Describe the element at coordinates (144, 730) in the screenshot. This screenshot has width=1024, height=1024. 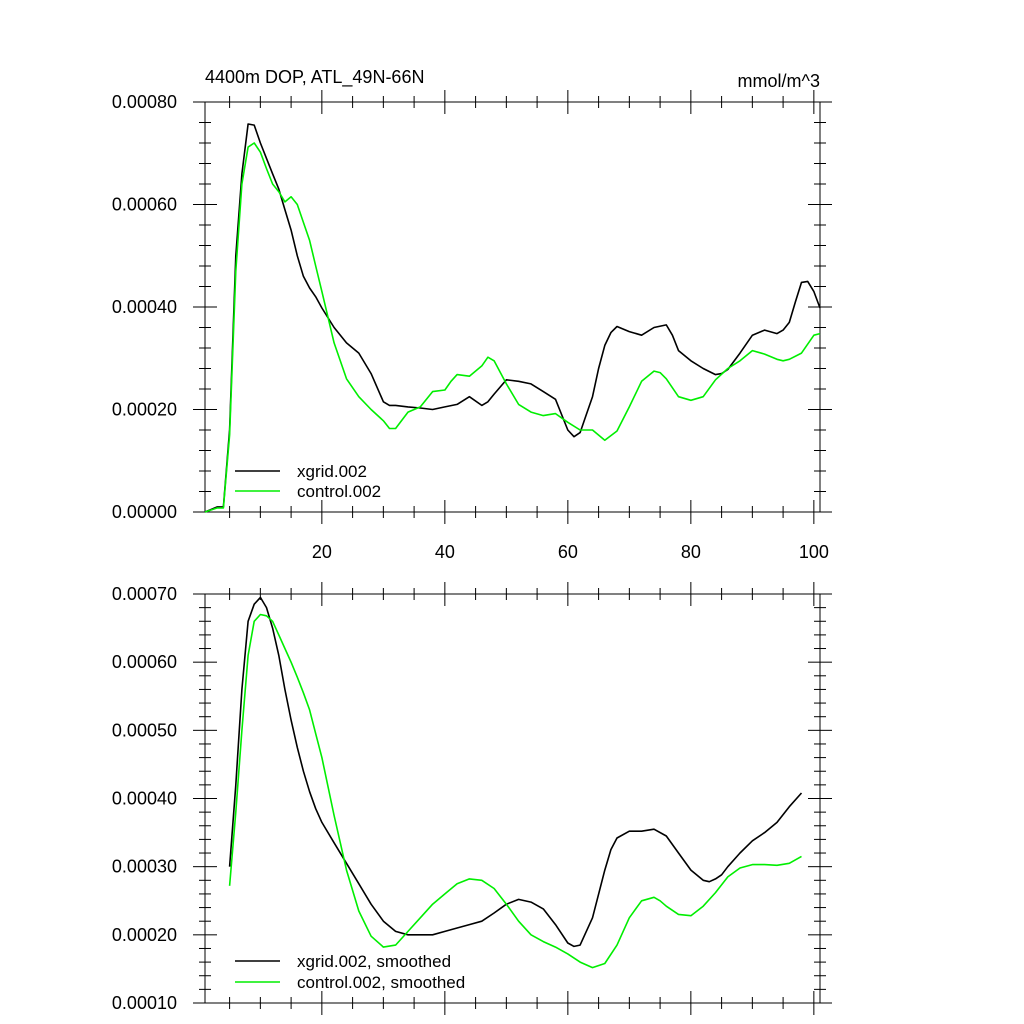
I see `bottom-y-tick-label: 0.00050` at that location.